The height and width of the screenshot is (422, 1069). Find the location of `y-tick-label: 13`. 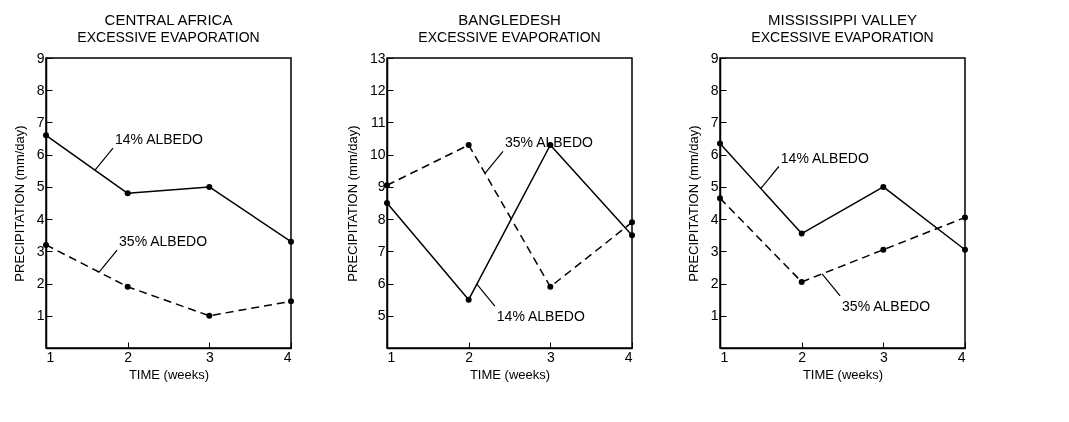

y-tick-label: 13 is located at coordinates (377, 57).